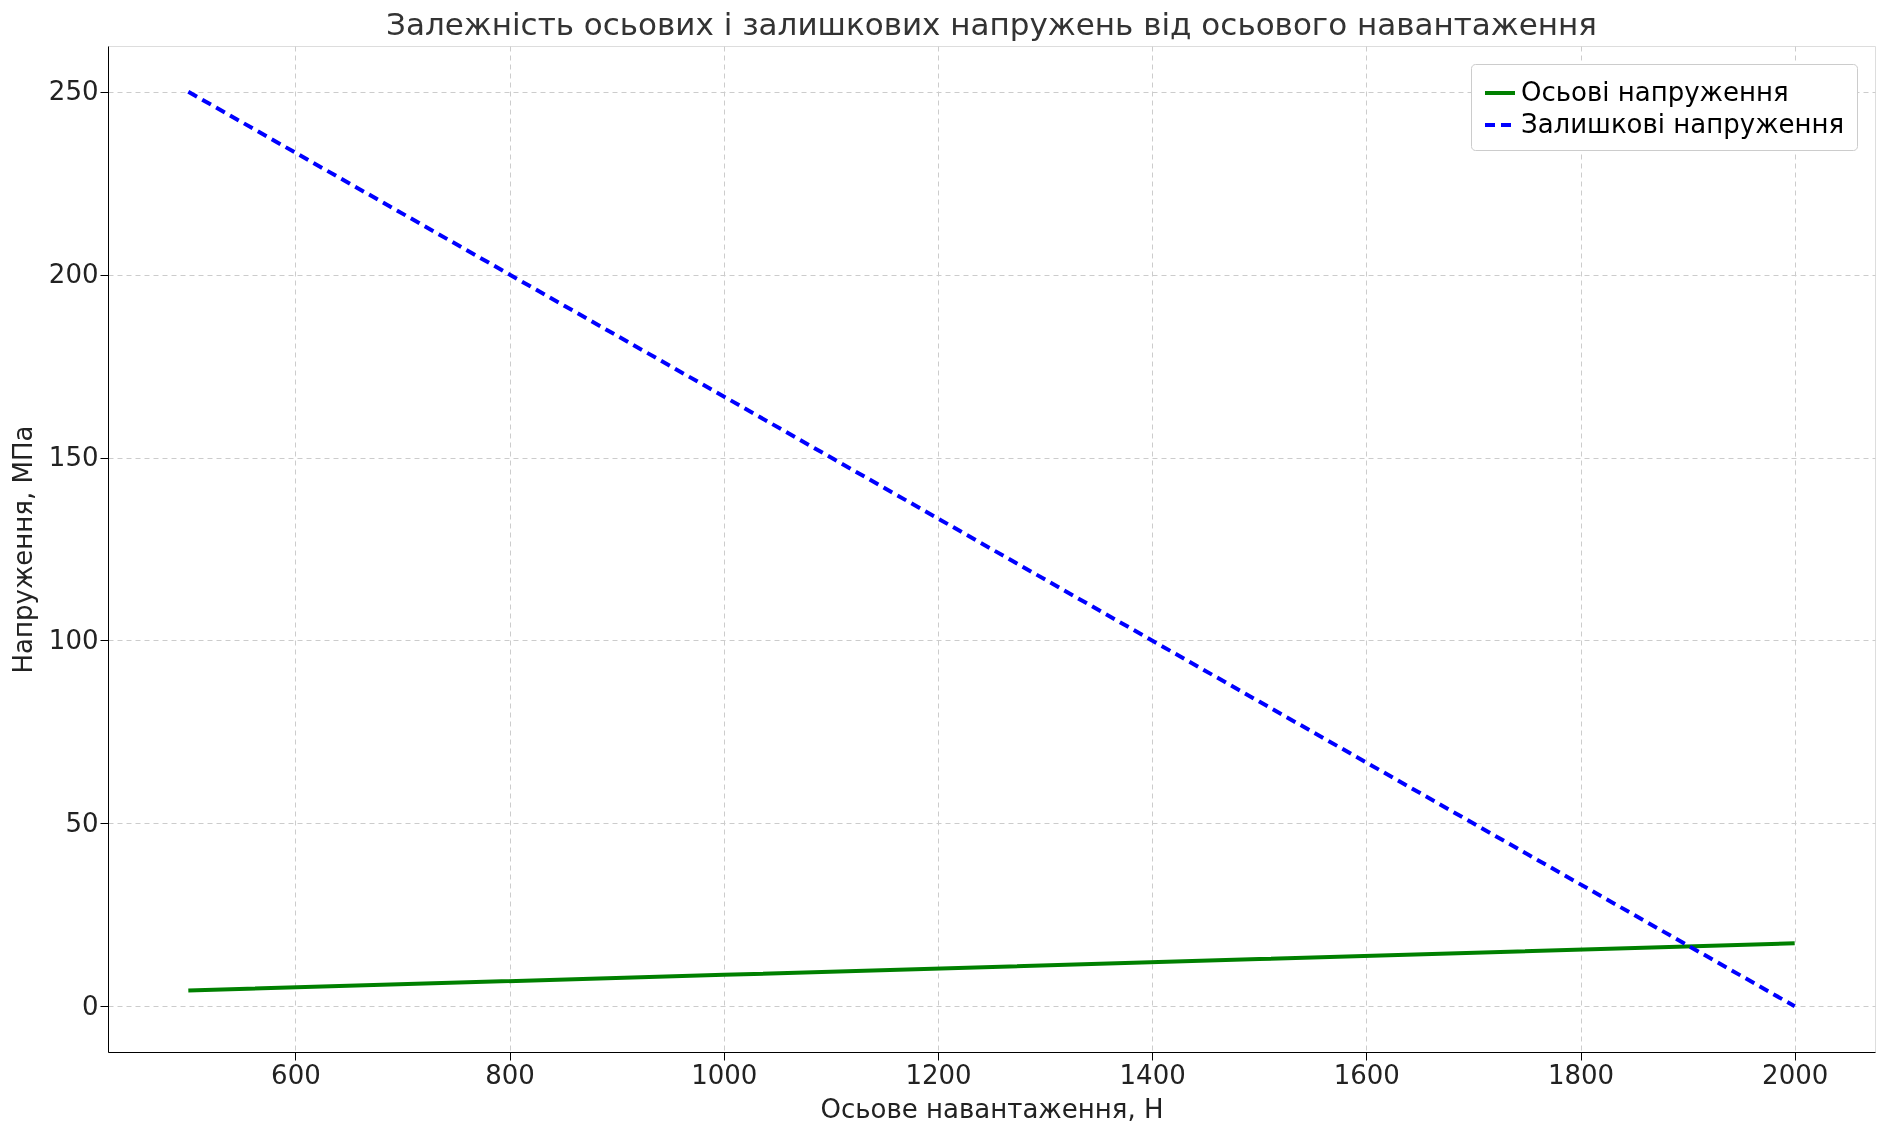 This screenshot has height=1132, width=1880. Describe the element at coordinates (73, 274) in the screenshot. I see `y-tick-label: 200` at that location.